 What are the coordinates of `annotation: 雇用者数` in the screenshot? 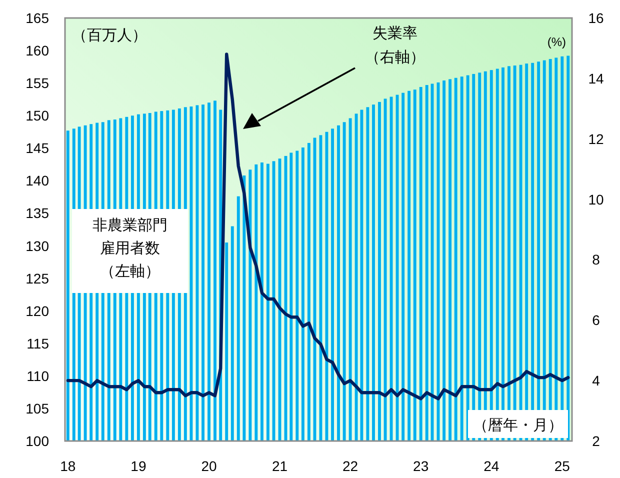 It's located at (130, 248).